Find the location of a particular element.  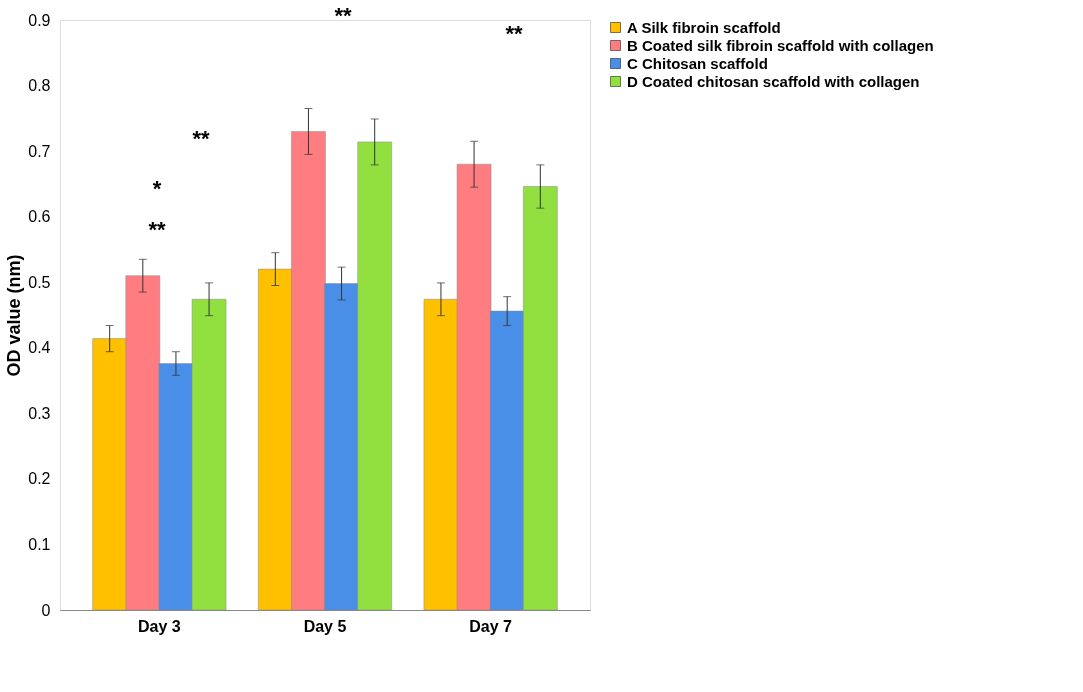

y-axis-title: OD value (nm) is located at coordinates (14, 315).